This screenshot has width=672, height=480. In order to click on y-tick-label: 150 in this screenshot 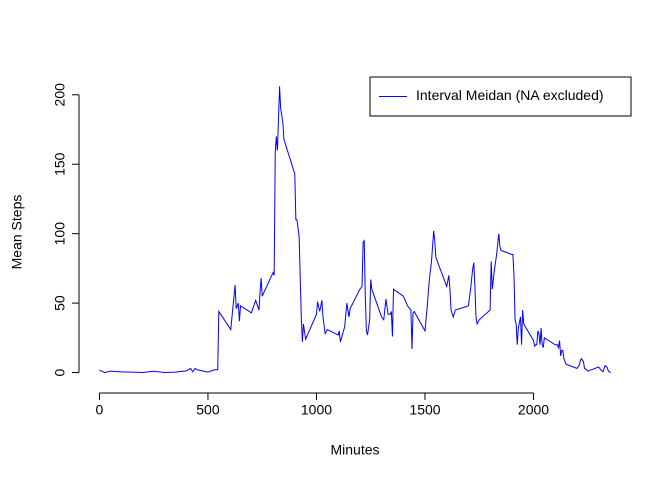, I will do `click(60, 164)`.